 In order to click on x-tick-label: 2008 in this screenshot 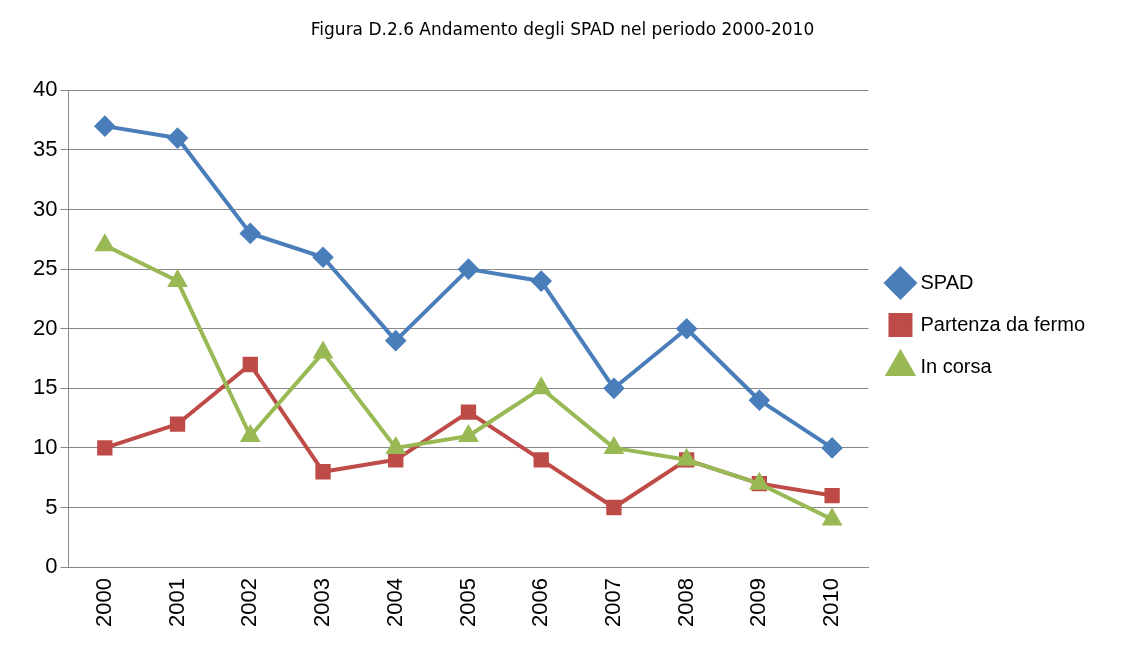, I will do `click(685, 603)`.